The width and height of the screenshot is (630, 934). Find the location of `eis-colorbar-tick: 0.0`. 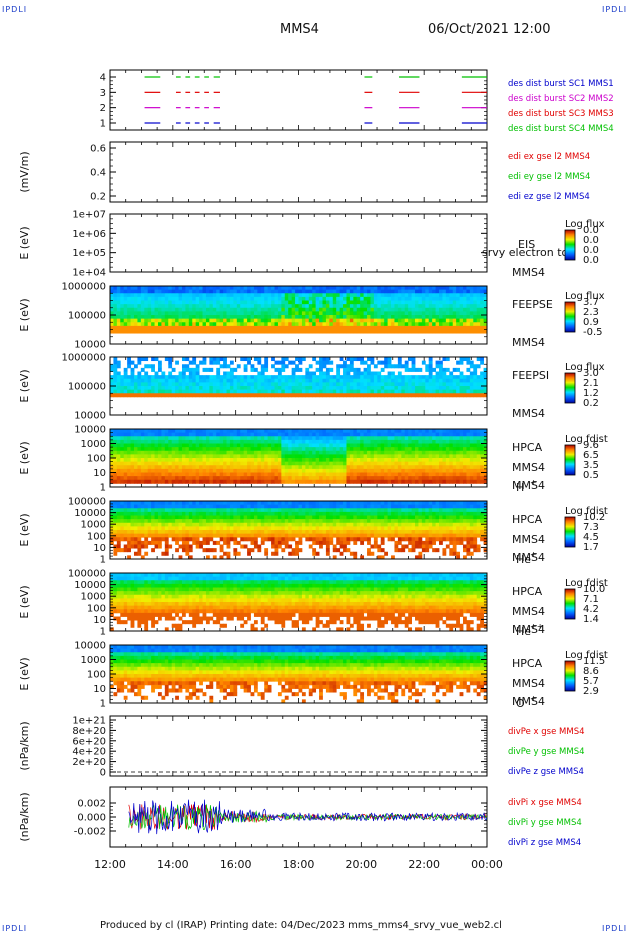

eis-colorbar-tick: 0.0 is located at coordinates (591, 230).